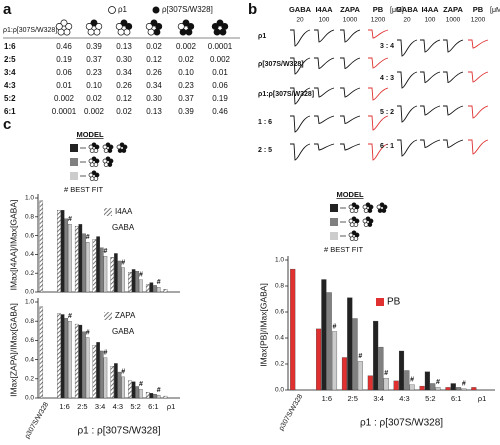  Describe the element at coordinates (10, 98) in the screenshot. I see `row-label: 5:2` at that location.